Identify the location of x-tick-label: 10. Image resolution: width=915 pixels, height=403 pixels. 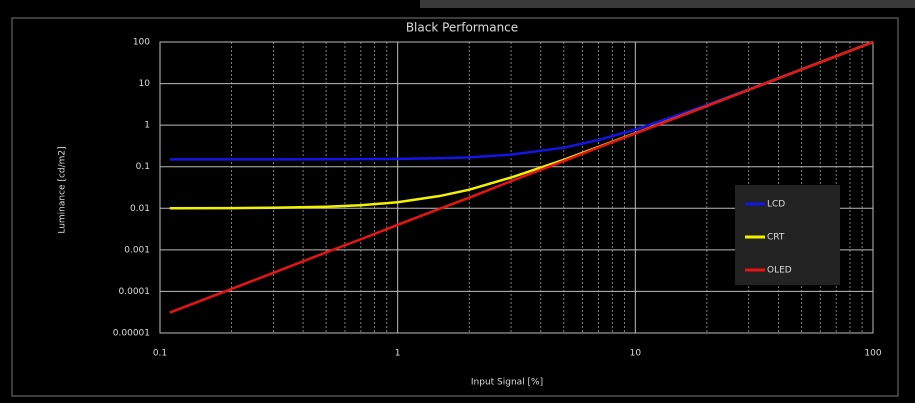
(636, 354).